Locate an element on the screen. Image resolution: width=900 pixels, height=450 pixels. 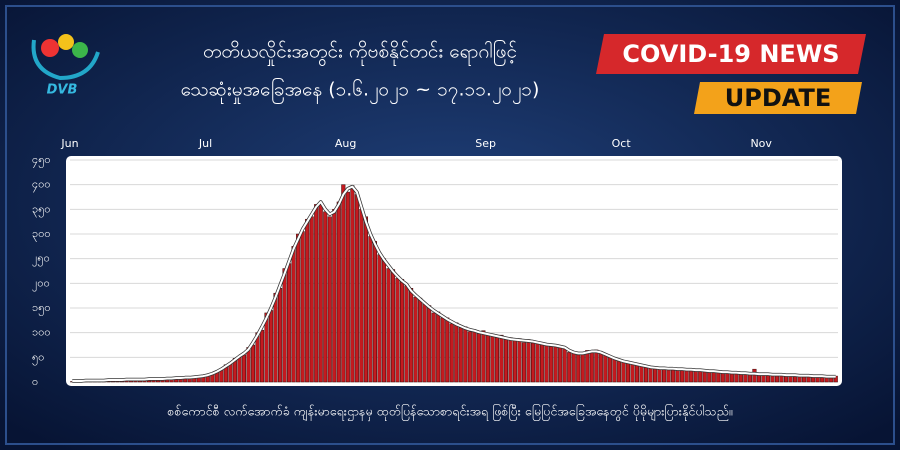
y-tick-label: ၅၀ is located at coordinates (38, 357).